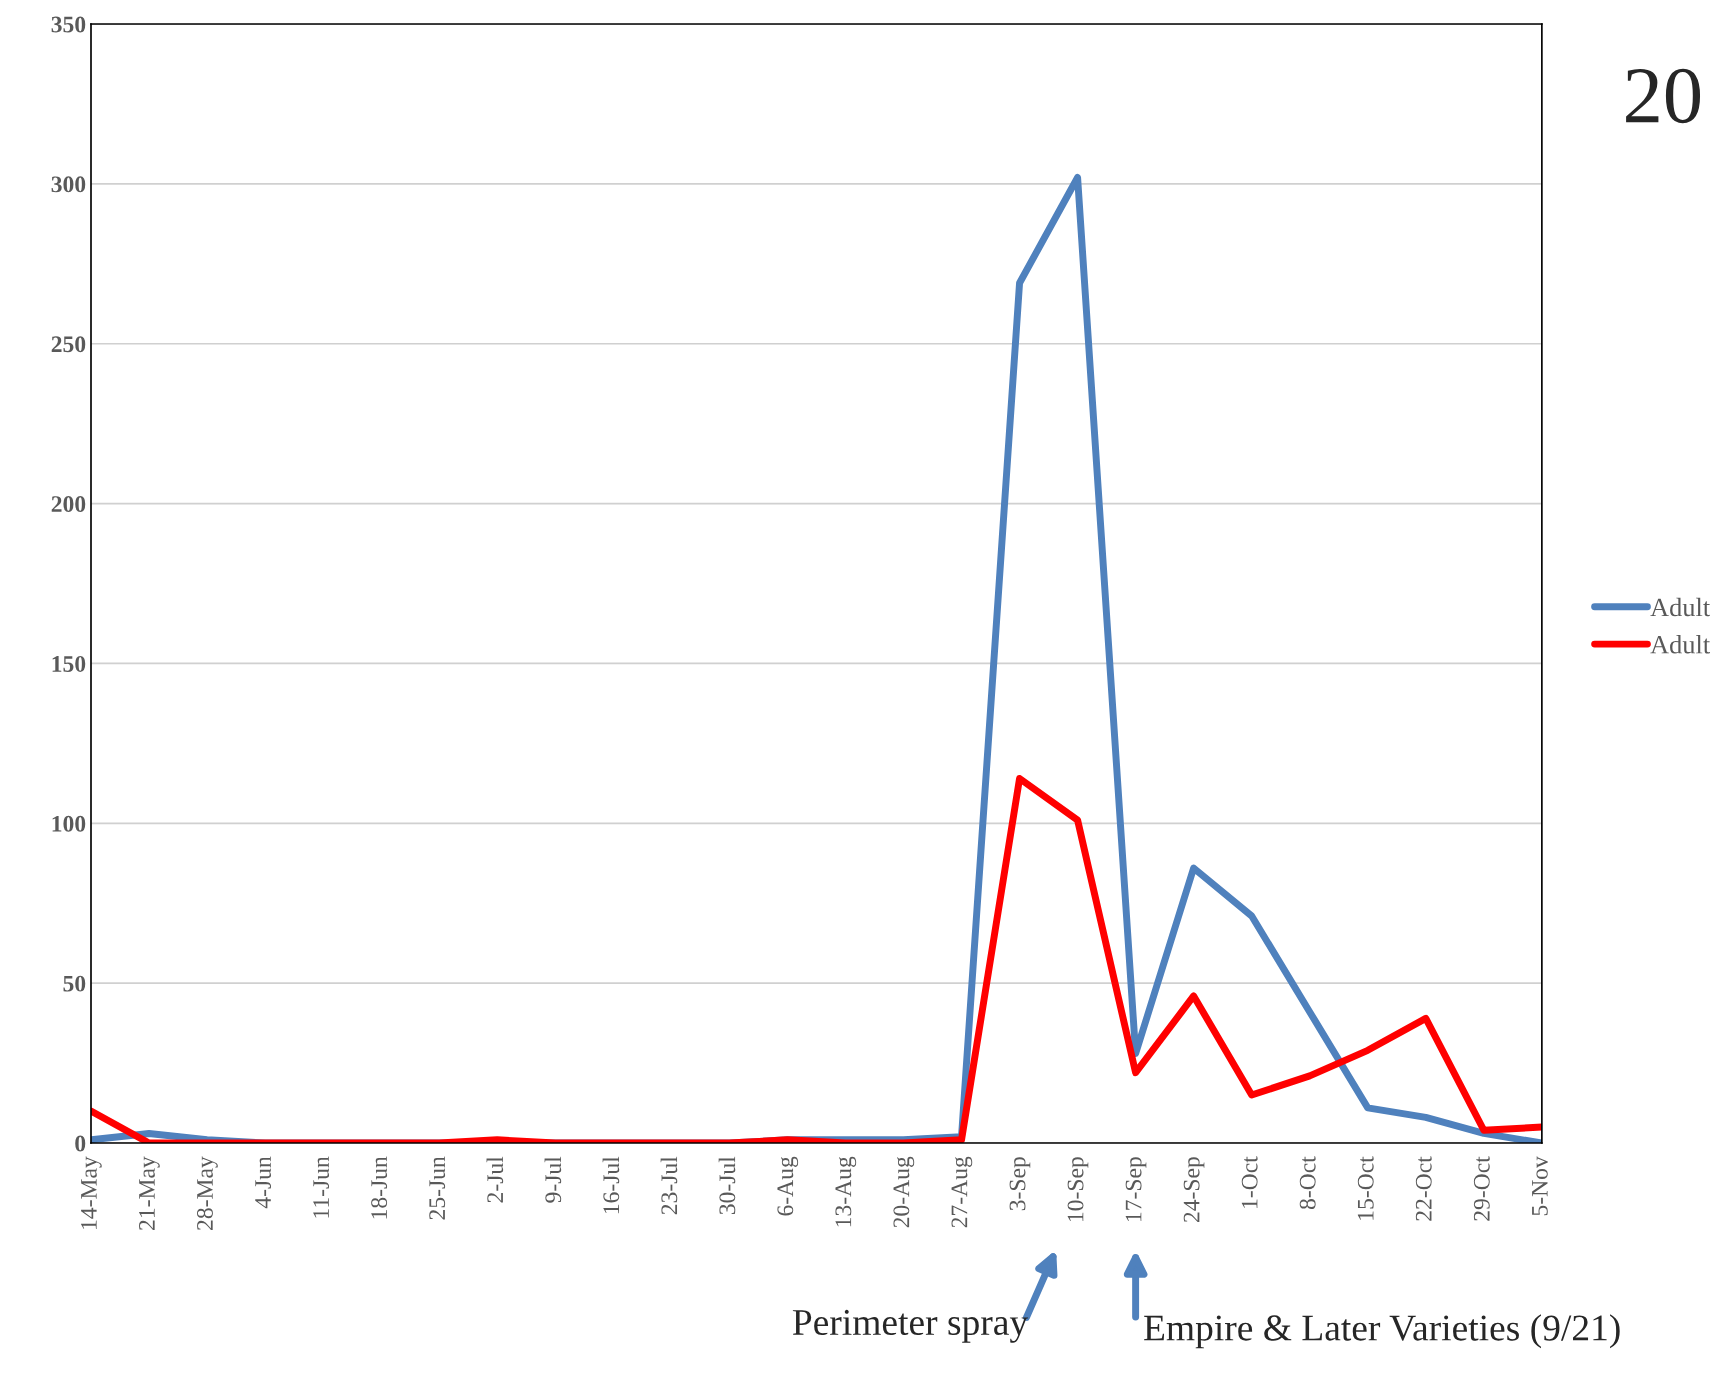 This screenshot has height=1373, width=1717. I want to click on x-tick-label: 4-Jun, so click(263, 1182).